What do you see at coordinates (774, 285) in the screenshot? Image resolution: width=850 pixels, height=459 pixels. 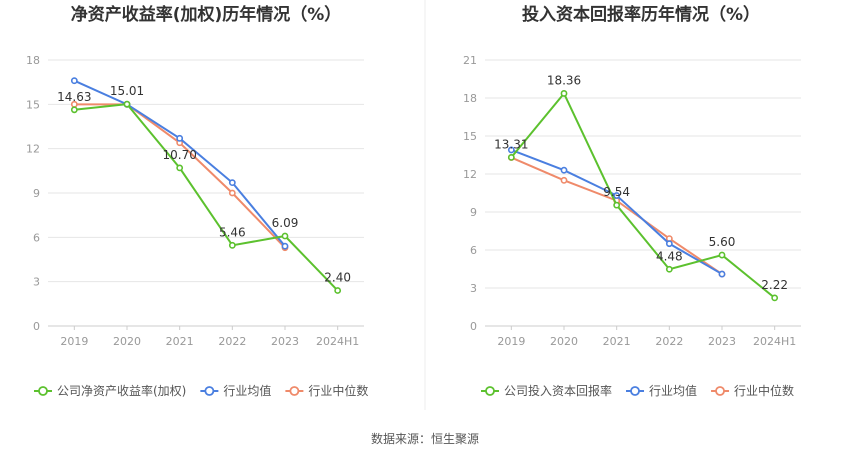 I see `data-label: 2.22` at bounding box center [774, 285].